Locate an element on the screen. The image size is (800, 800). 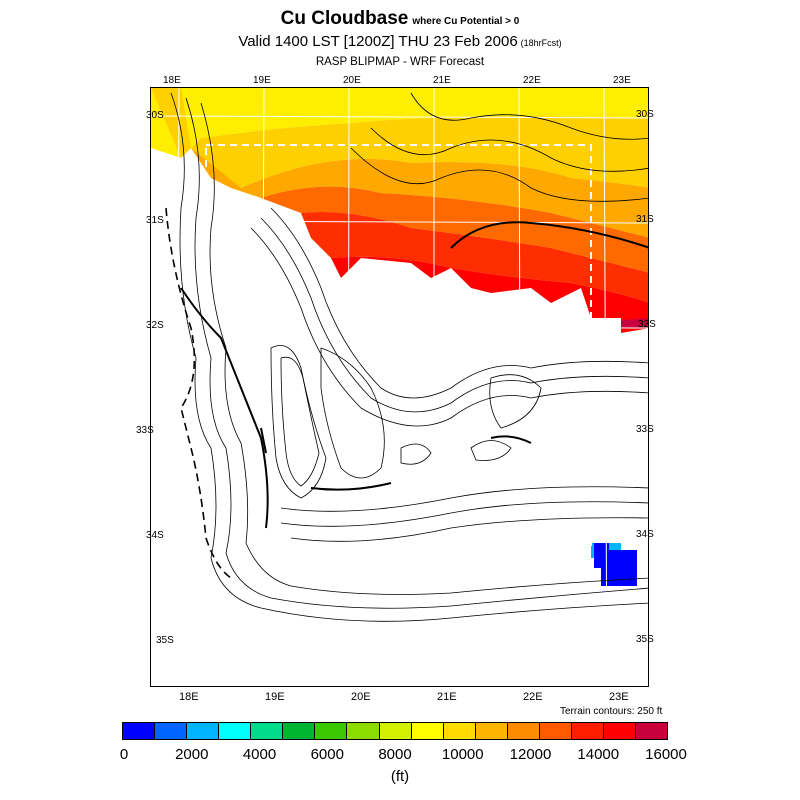
lat-label-left: 32S is located at coordinates (155, 325).